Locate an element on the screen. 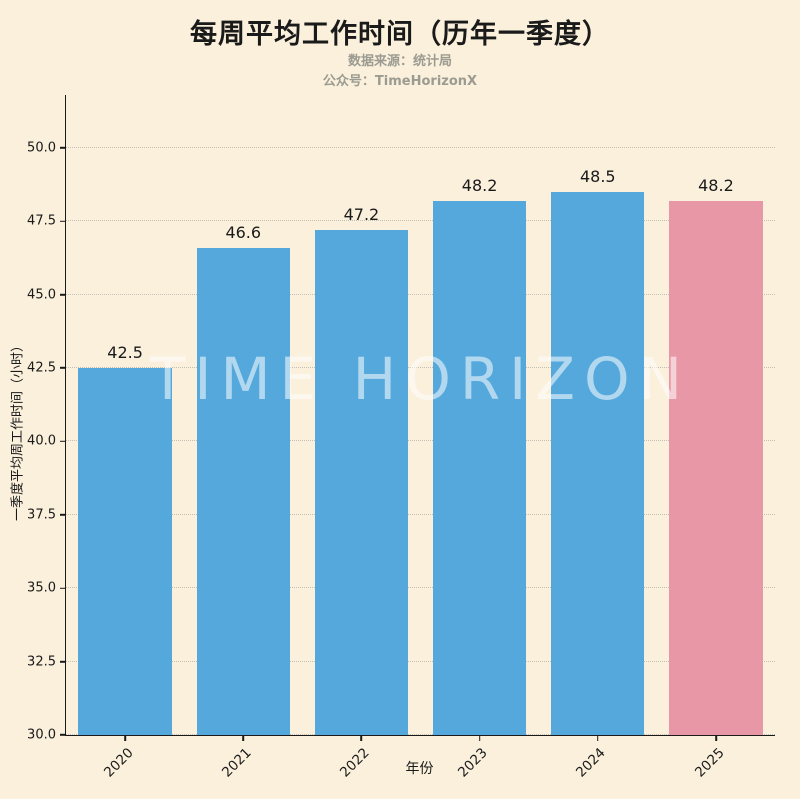 This screenshot has height=799, width=800. x-axis-label: 年份 is located at coordinates (419, 769).